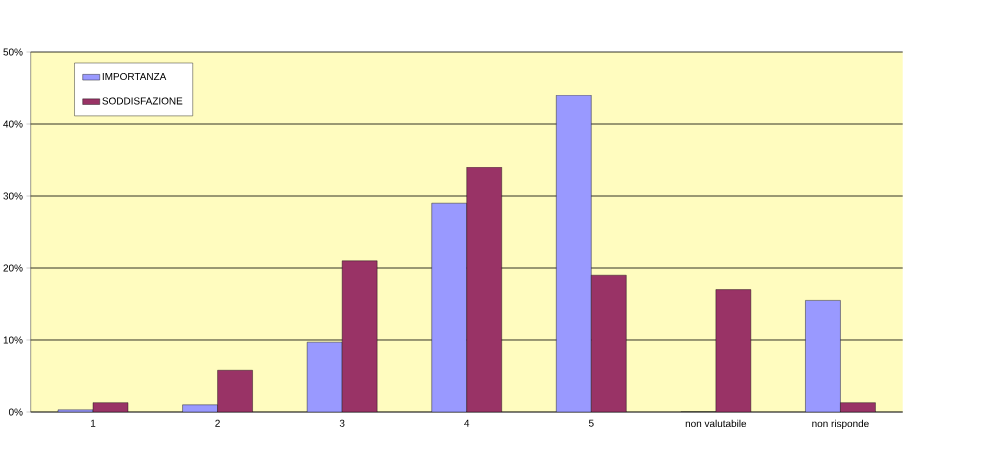 This screenshot has width=1004, height=463. What do you see at coordinates (15, 412) in the screenshot?
I see `y-tick-label: 0%` at bounding box center [15, 412].